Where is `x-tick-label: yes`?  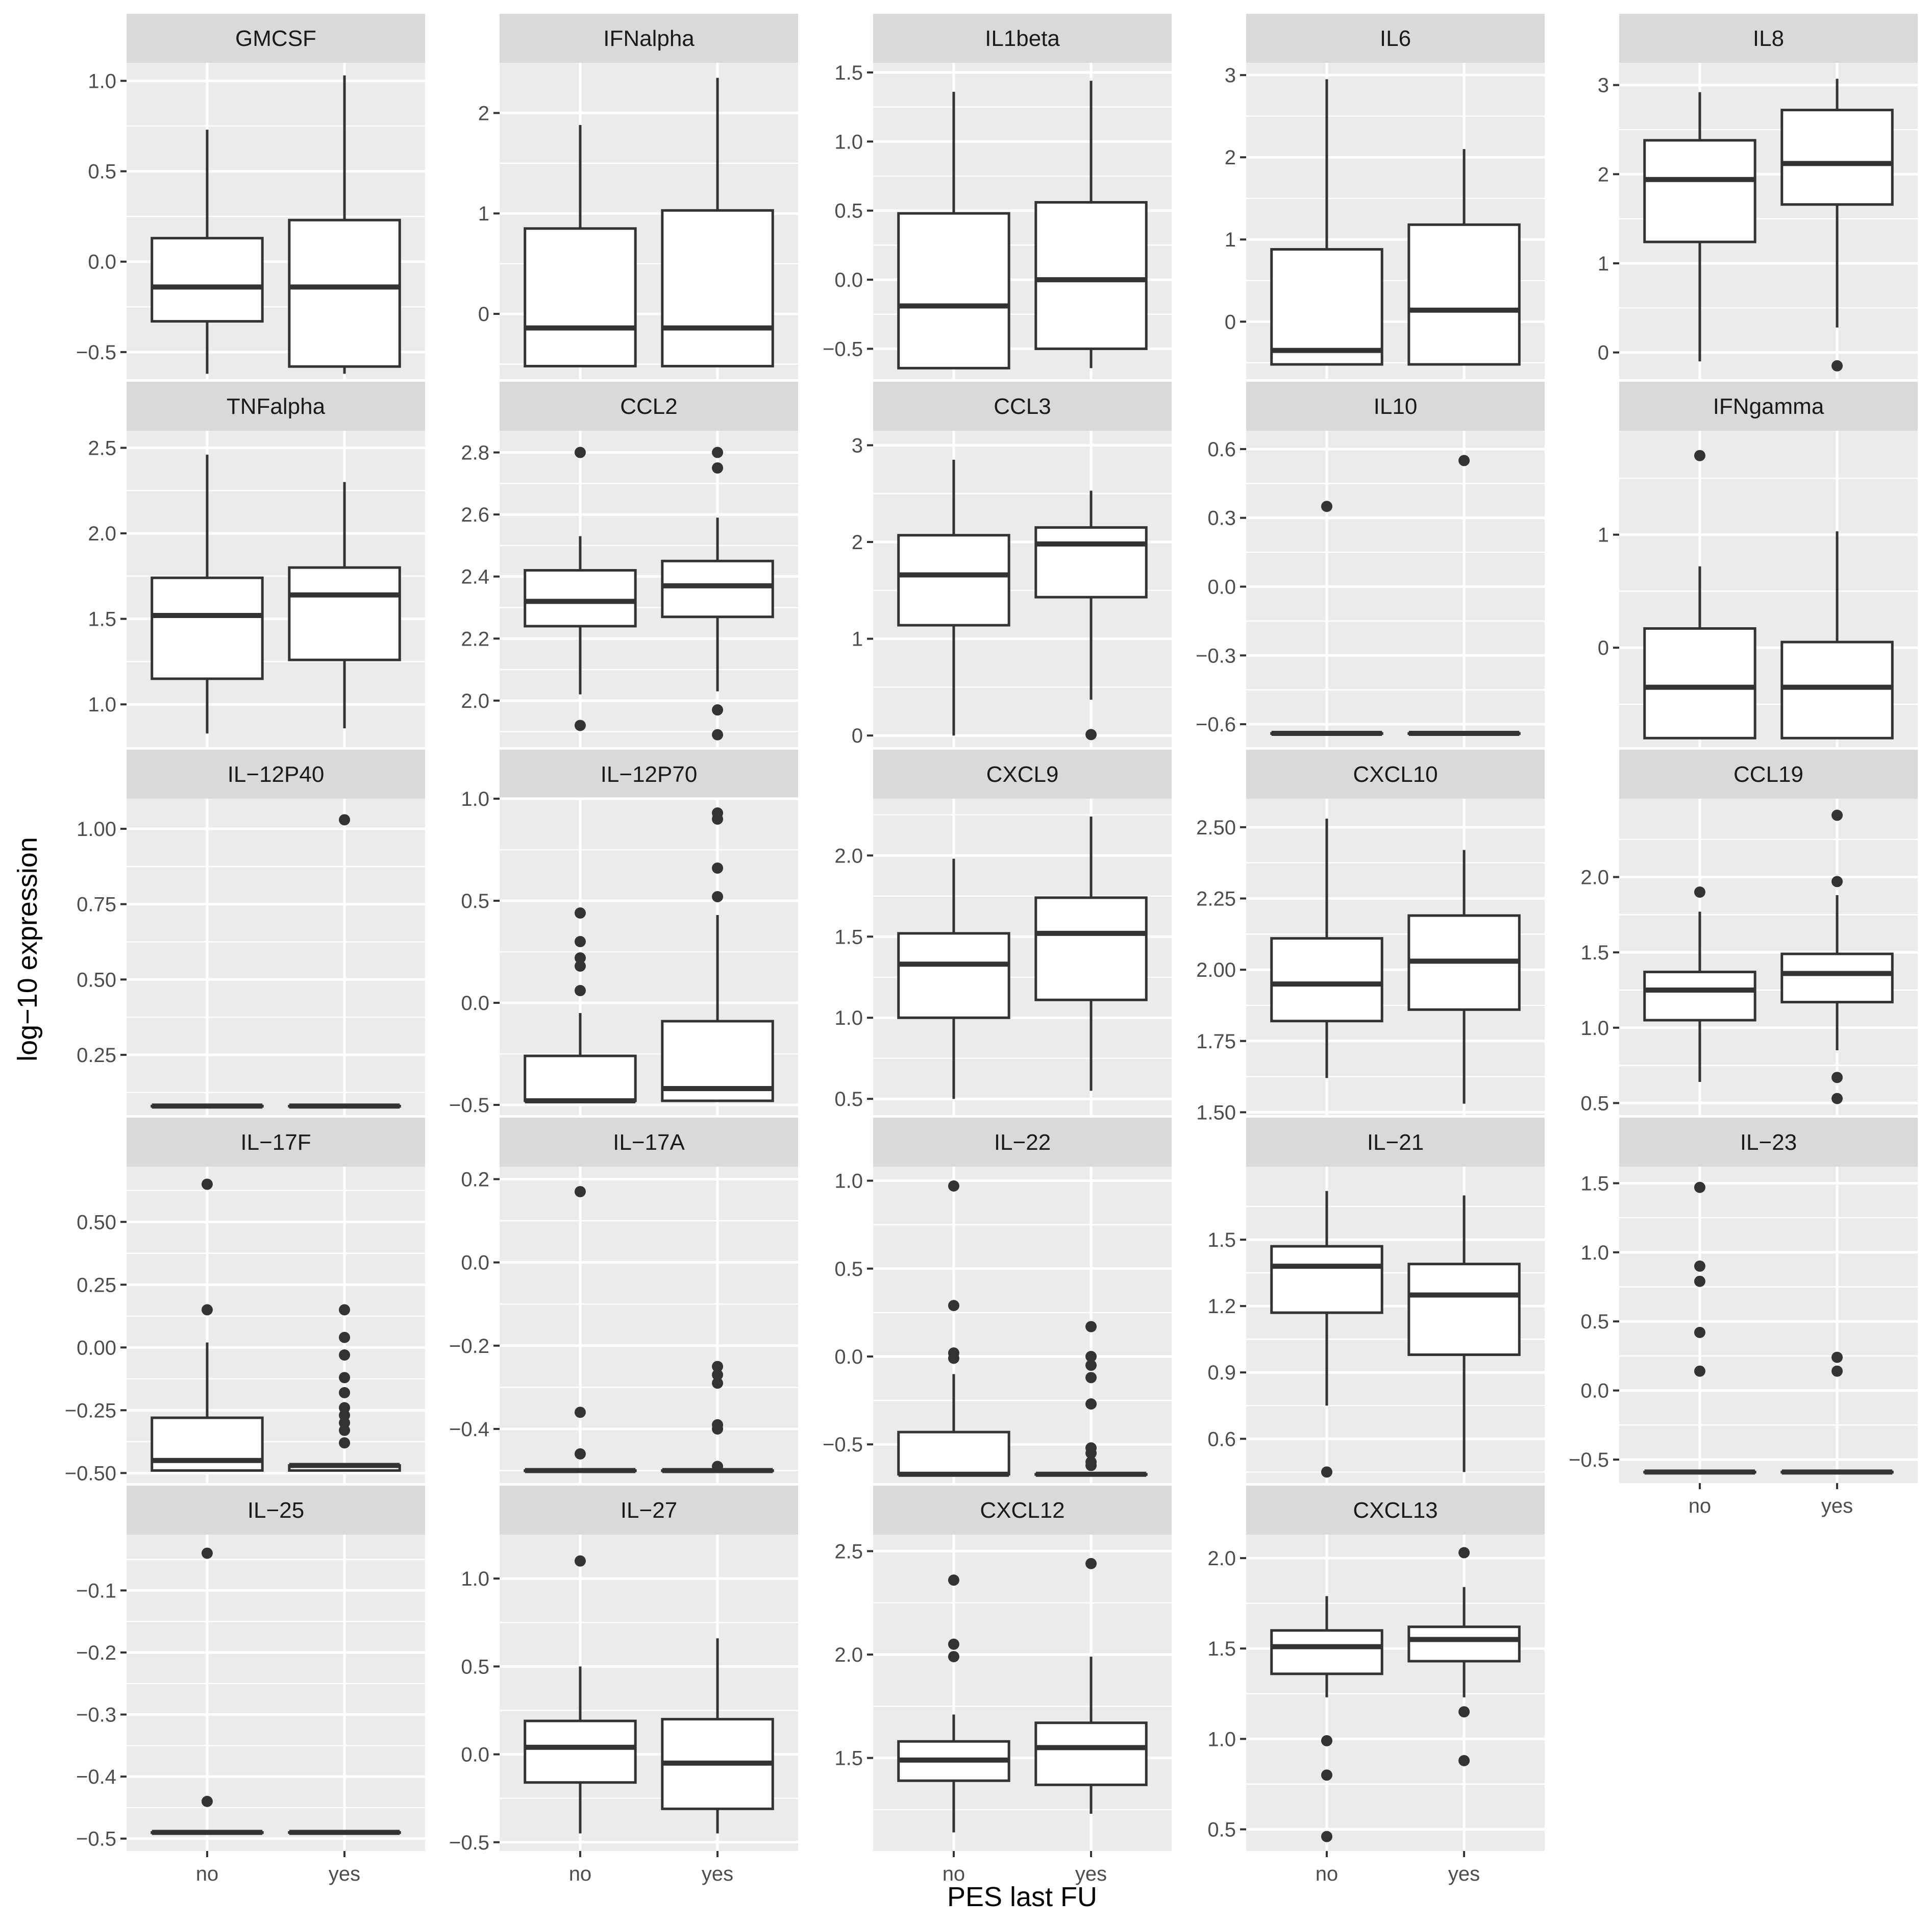
x-tick-label: yes is located at coordinates (718, 1874).